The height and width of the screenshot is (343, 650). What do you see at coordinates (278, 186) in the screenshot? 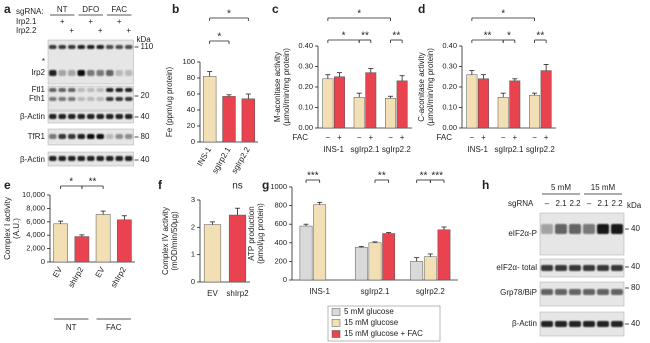
I see `y-tick-label: 1000` at bounding box center [278, 186].